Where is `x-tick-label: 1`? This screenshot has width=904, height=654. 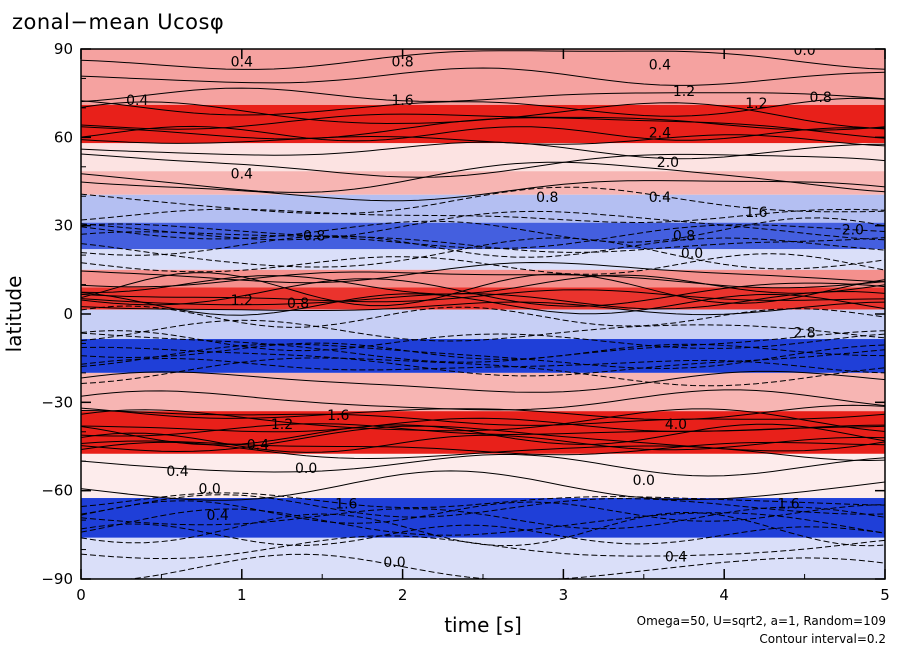 x-tick-label: 1 is located at coordinates (242, 595).